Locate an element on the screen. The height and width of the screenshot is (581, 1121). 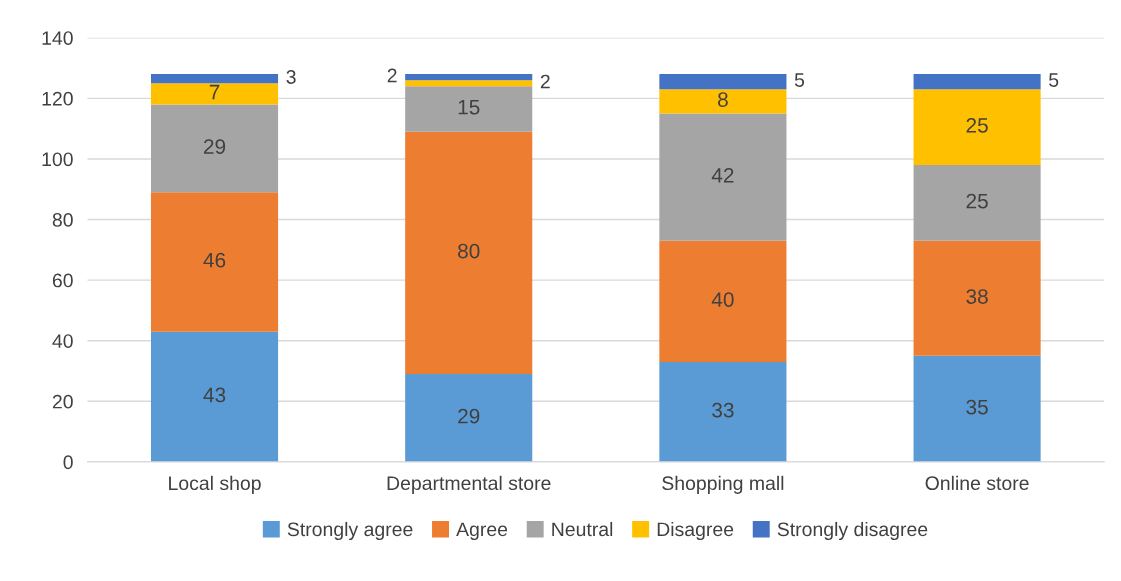
data-label: 15 is located at coordinates (469, 107).